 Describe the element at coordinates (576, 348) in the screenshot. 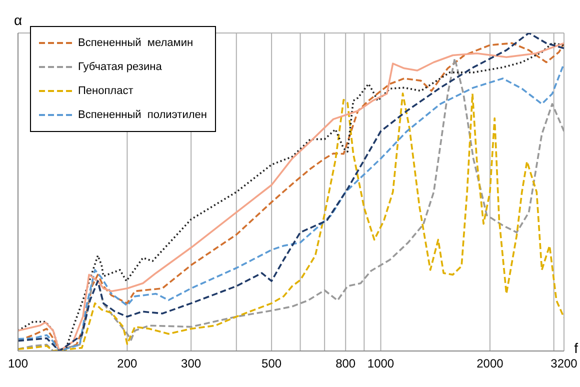

I see `x-axis-title: f` at that location.